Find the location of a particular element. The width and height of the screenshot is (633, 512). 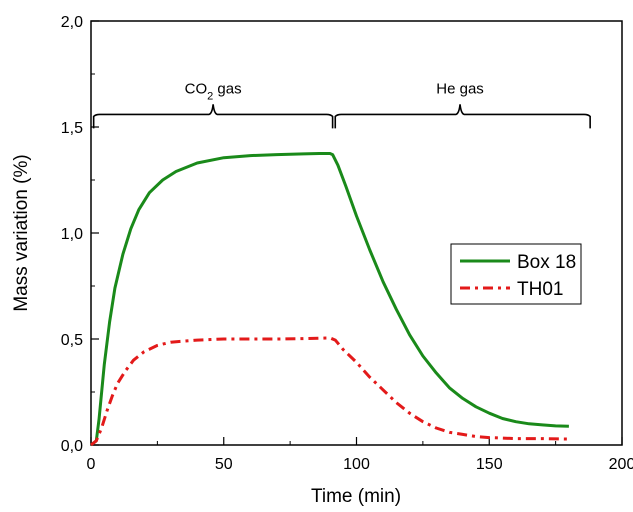

y-tick-label: 1,0 is located at coordinates (72, 234).